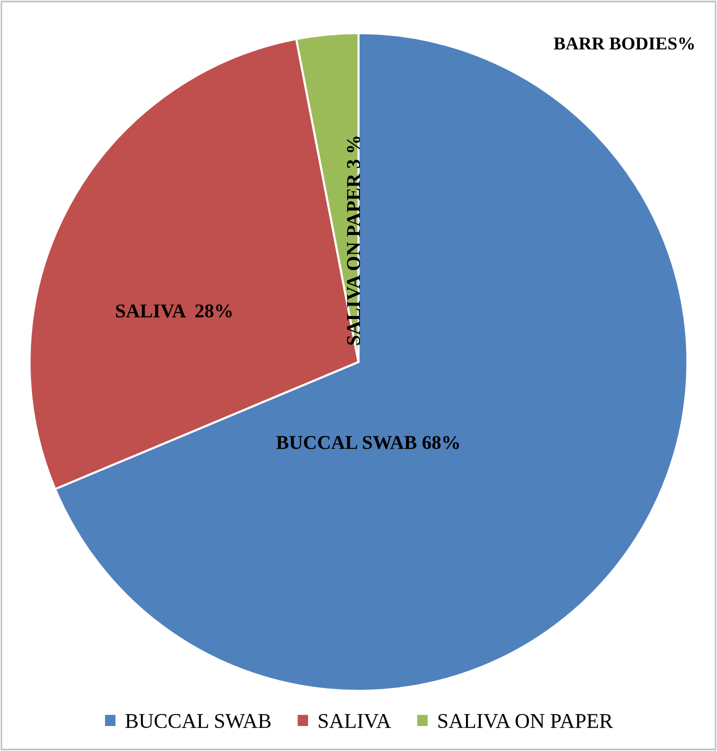  What do you see at coordinates (624, 43) in the screenshot?
I see `chart-title: BARR BODIES%` at bounding box center [624, 43].